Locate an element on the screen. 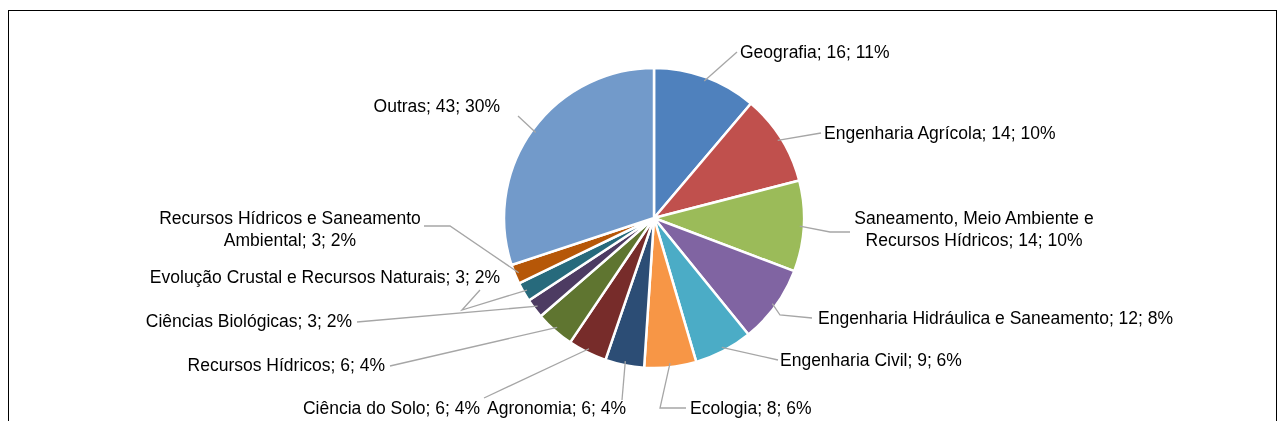  slice-label: Geografia; 16; 11% is located at coordinates (815, 52).